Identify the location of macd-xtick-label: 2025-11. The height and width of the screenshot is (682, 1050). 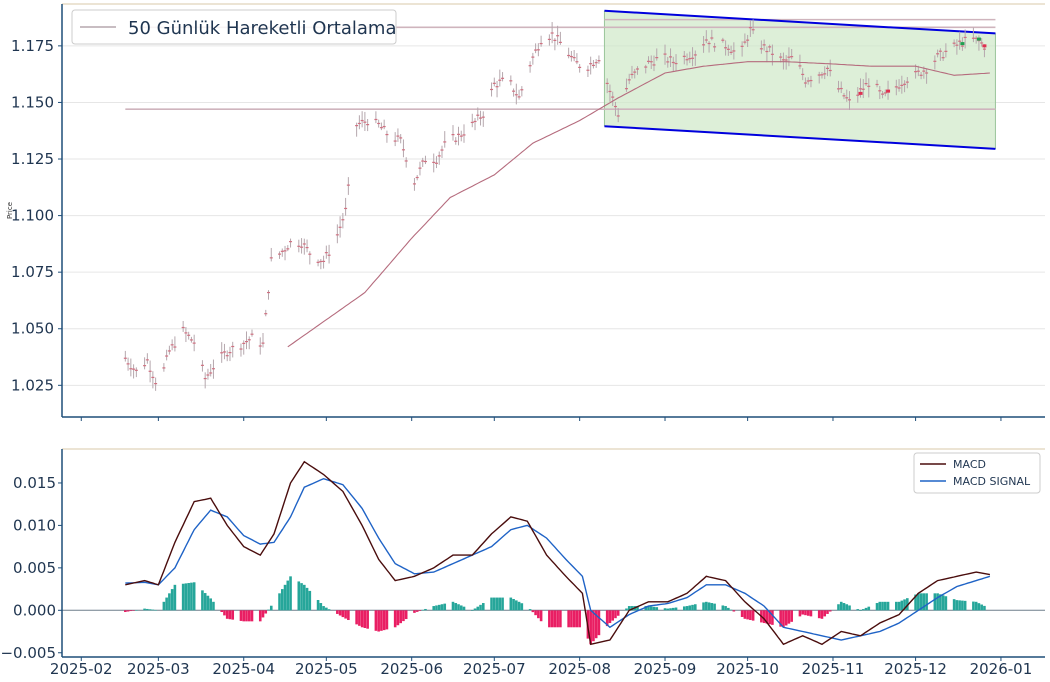
(833, 669).